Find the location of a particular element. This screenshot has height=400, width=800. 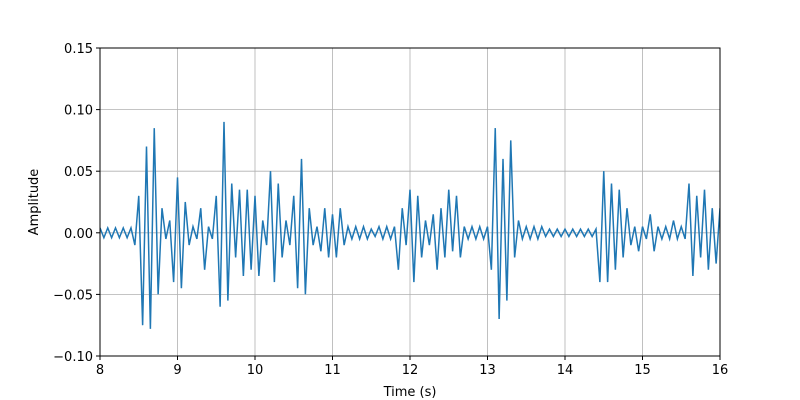

y-tick-label: −0.10 is located at coordinates (73, 357).